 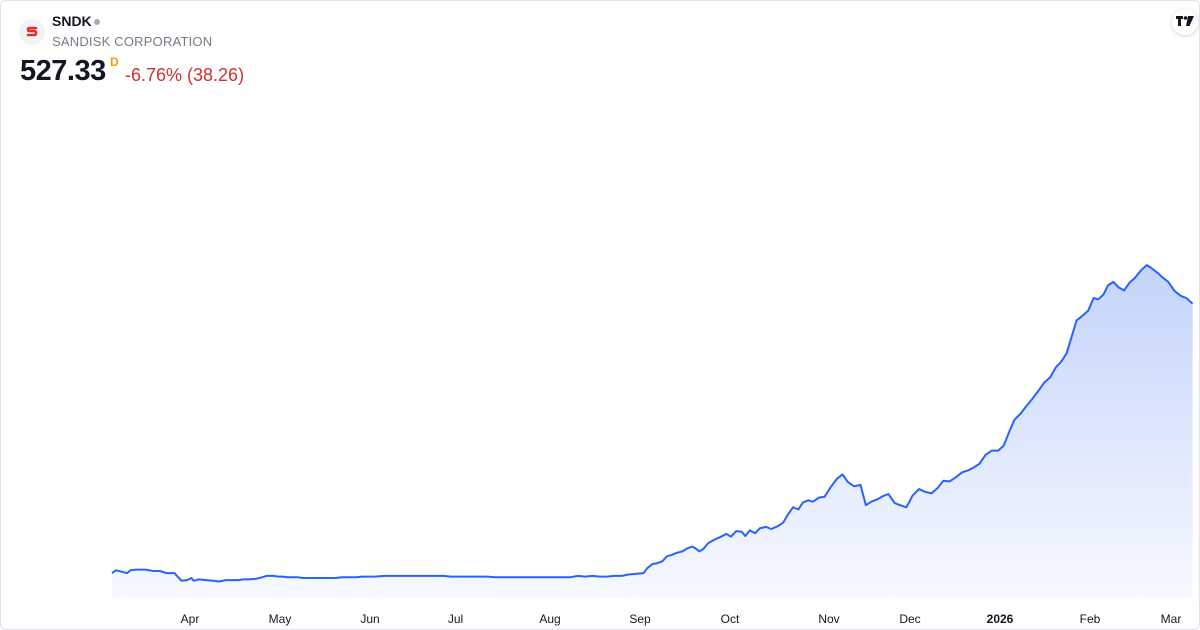 What do you see at coordinates (1185, 22) in the screenshot?
I see `tradingview-icon` at bounding box center [1185, 22].